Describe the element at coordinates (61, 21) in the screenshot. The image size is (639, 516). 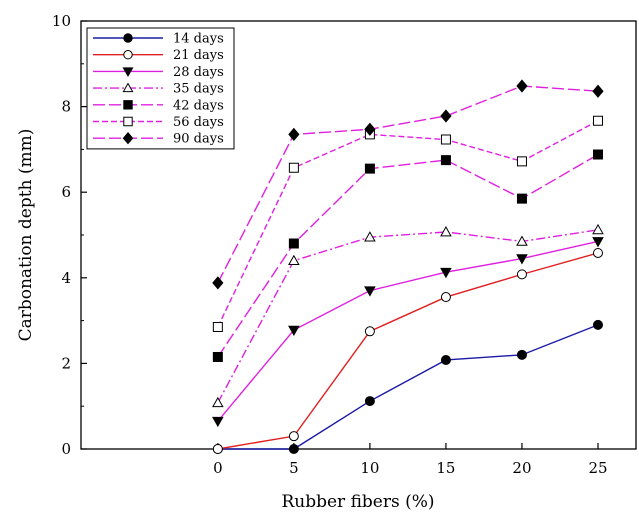
I see `y-tick-label: 10` at that location.